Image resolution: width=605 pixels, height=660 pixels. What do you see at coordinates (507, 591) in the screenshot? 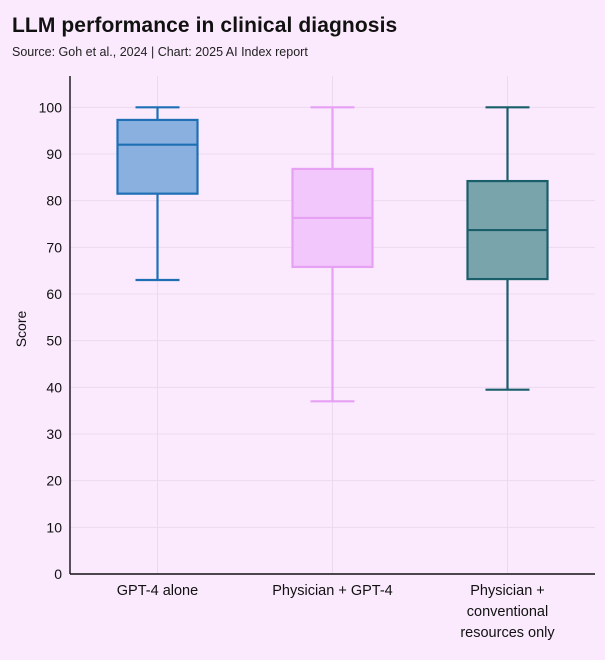
I see `x-category-label-line: Physician +` at bounding box center [507, 591].